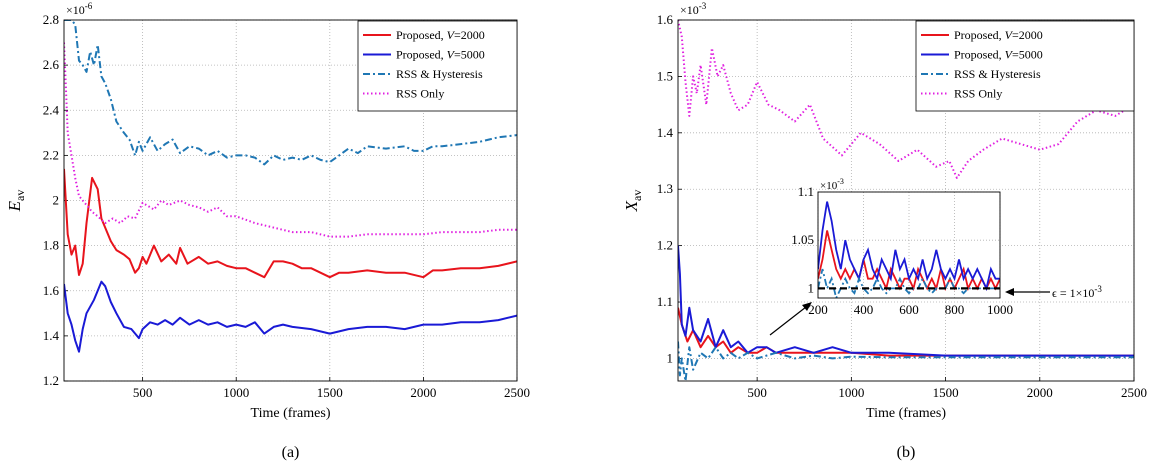  I want to click on inset-pointer-arrowhead, so click(807, 306).